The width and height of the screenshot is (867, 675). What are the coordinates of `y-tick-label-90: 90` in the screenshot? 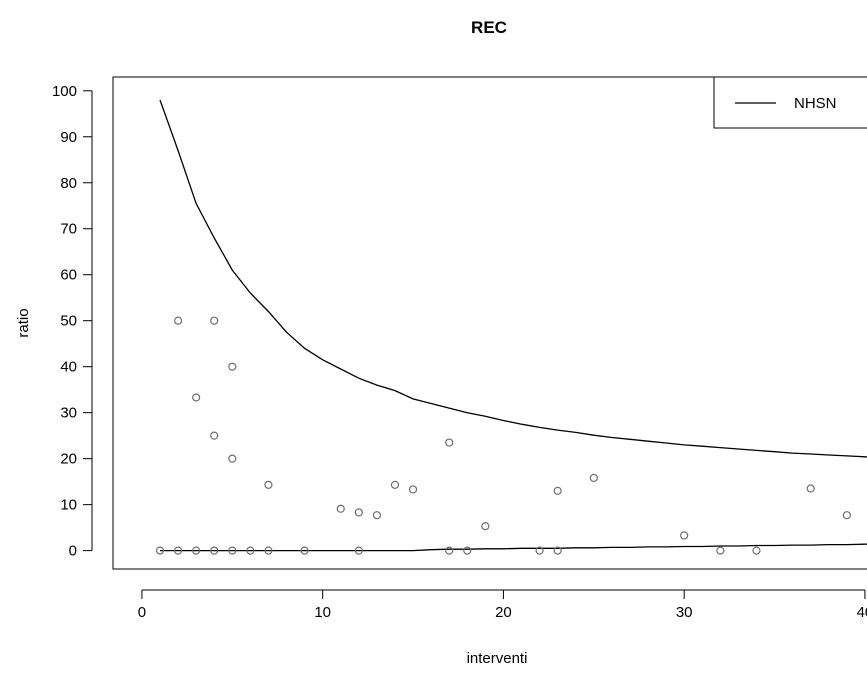 It's located at (68, 137).